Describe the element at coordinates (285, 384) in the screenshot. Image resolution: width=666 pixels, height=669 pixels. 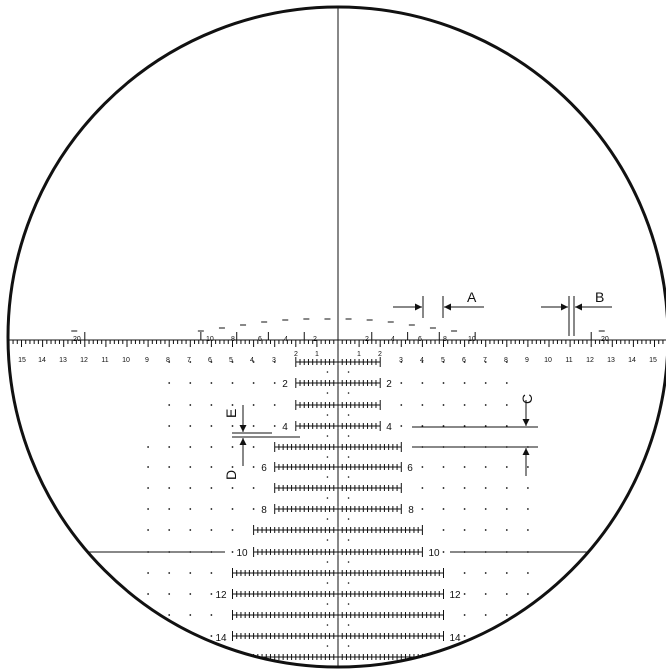
I see `row-label-left: 2` at that location.